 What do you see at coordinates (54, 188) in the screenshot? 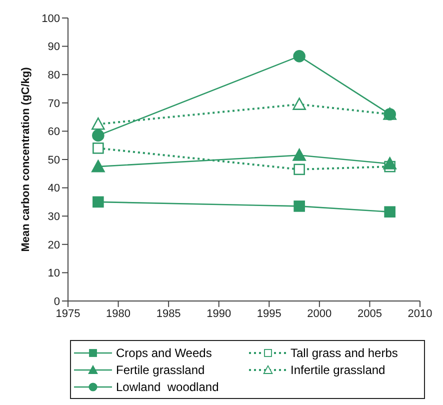
I see `y-tick-label: 40` at bounding box center [54, 188].